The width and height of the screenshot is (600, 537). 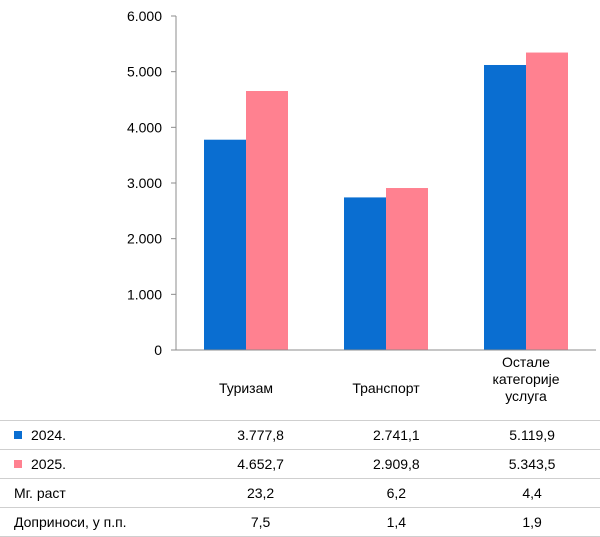 What do you see at coordinates (396, 522) in the screenshot?
I see `table-cell: 1,4` at bounding box center [396, 522].